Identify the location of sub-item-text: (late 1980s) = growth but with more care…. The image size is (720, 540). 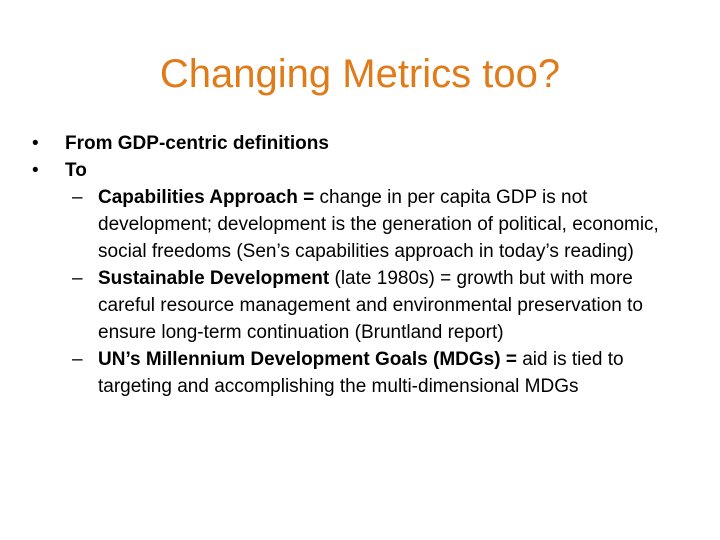
(370, 305).